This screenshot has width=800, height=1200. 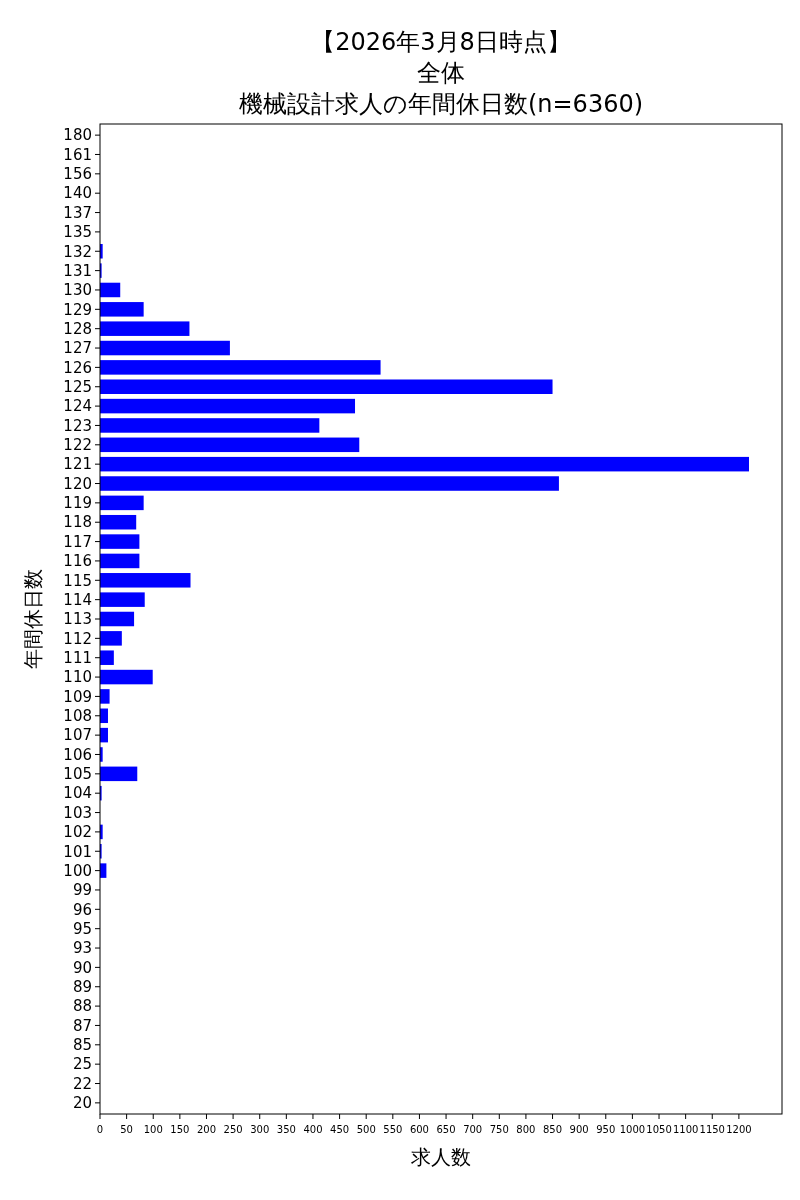 I want to click on y-tick-label: 116, so click(x=77, y=561).